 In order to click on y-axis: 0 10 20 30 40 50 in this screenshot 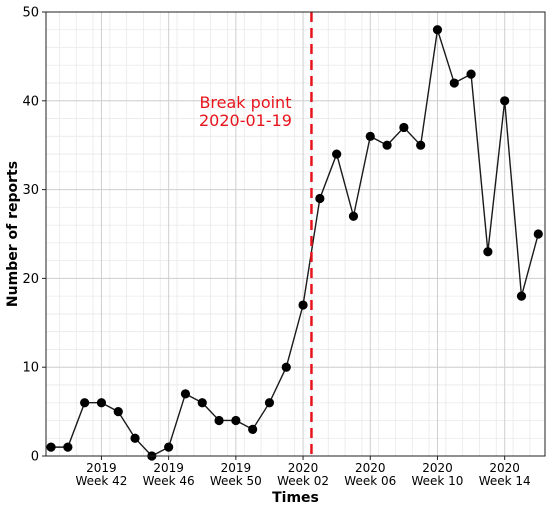, I will do `click(34, 235)`.